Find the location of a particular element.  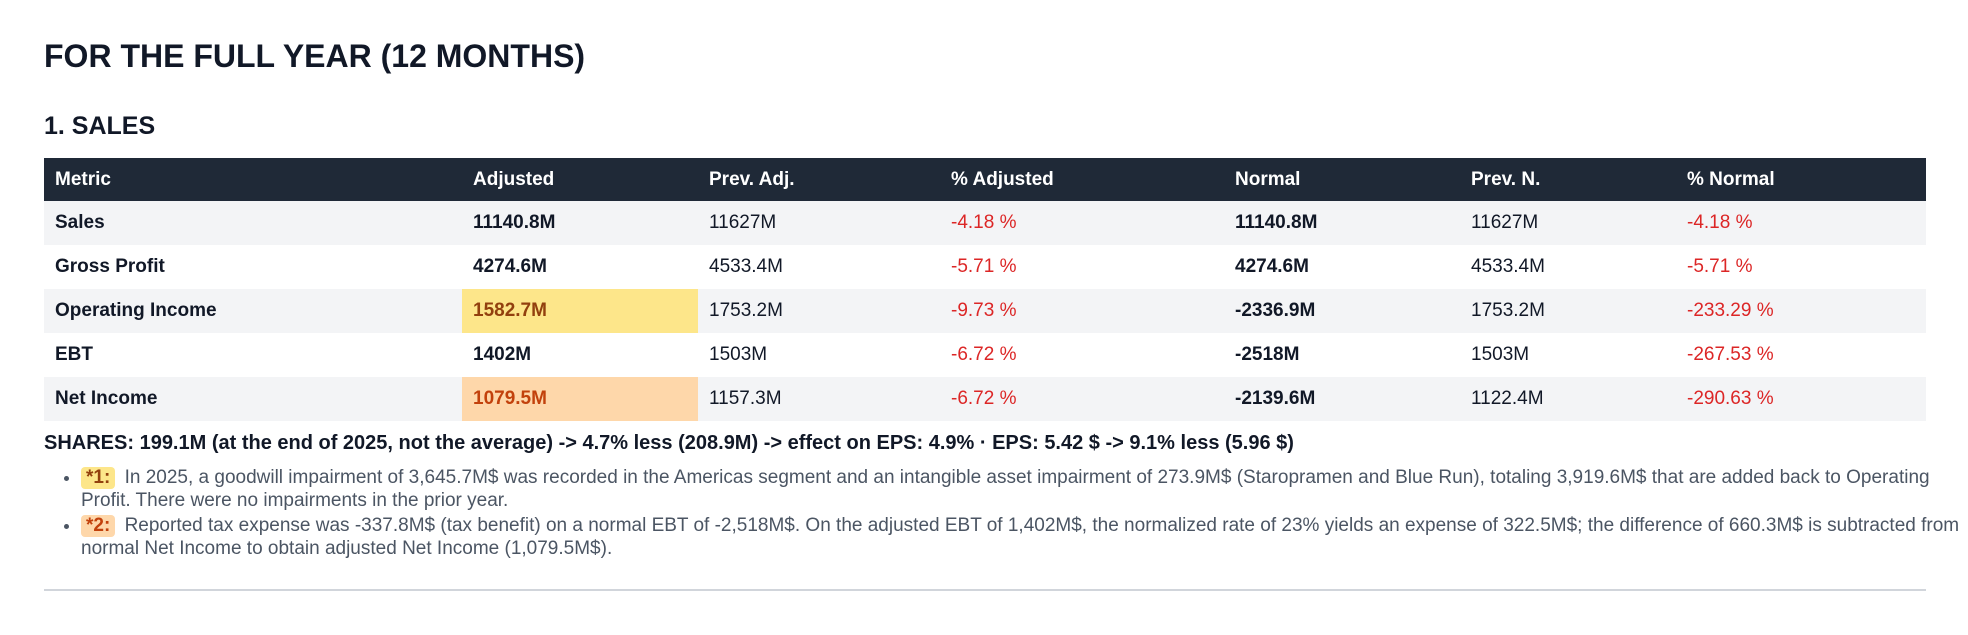

adjusted-cell-highlighted: 1582.7M is located at coordinates (580, 311).